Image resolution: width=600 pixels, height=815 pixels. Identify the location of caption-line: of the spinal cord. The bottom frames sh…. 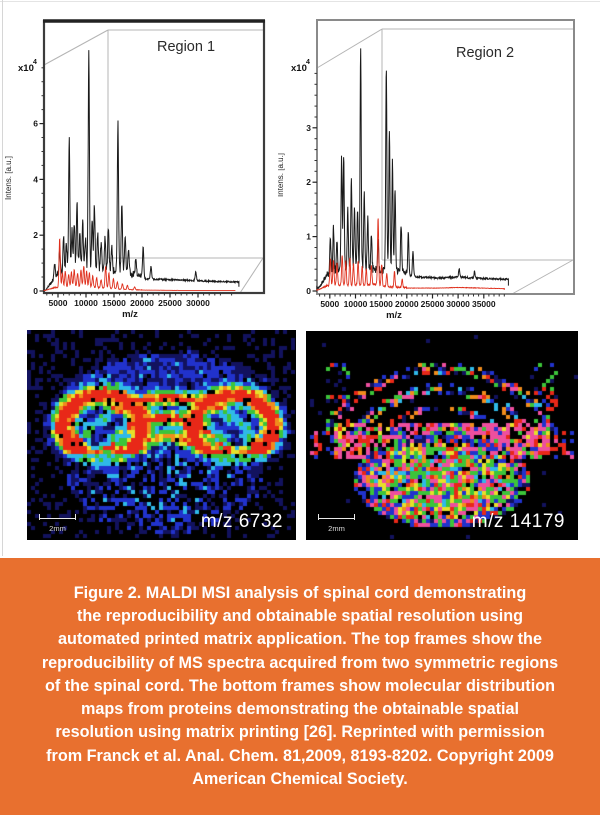
(300, 685).